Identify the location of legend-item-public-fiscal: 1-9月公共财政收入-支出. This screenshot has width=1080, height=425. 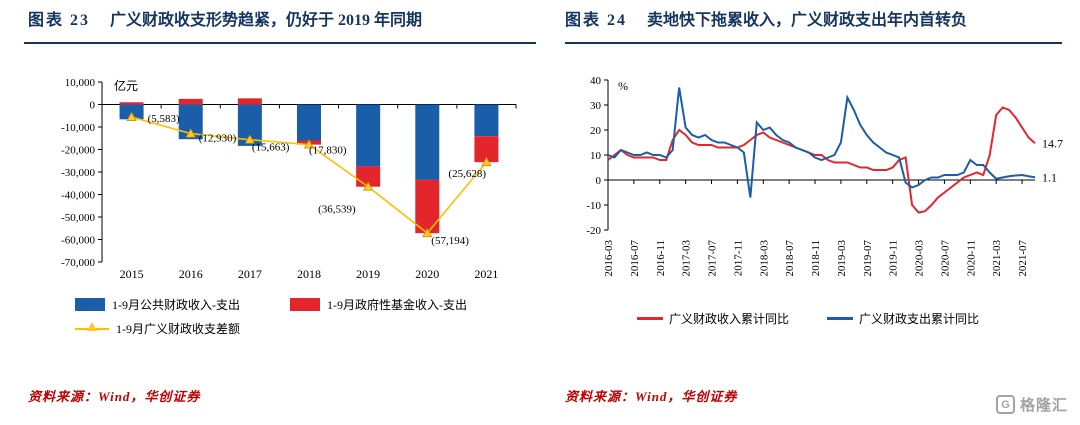
(157, 304).